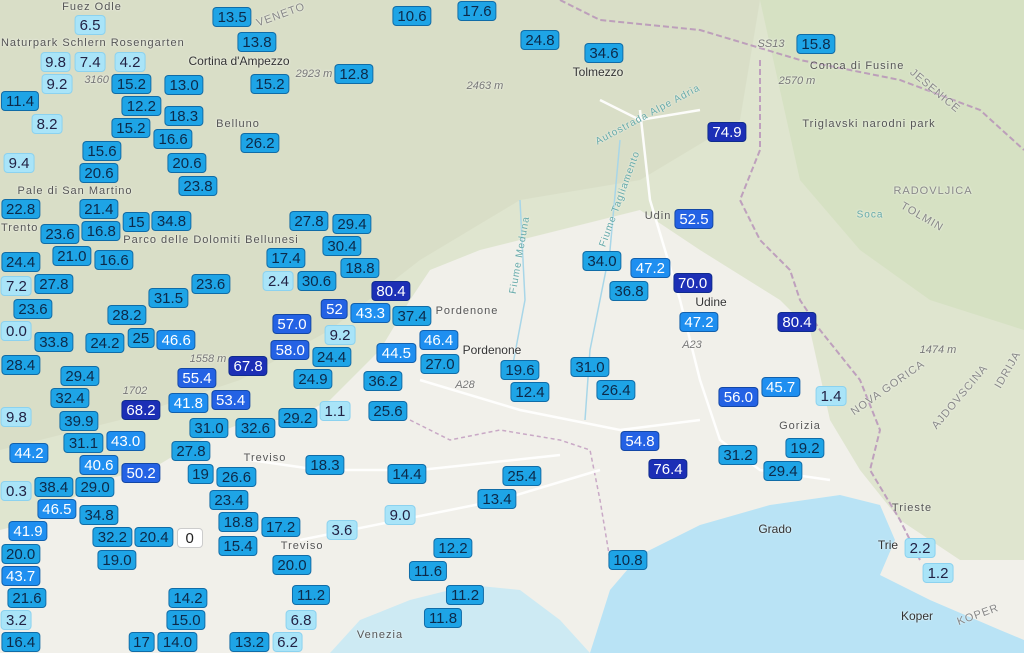  I want to click on rainfall-station-badge: 56.0, so click(738, 397).